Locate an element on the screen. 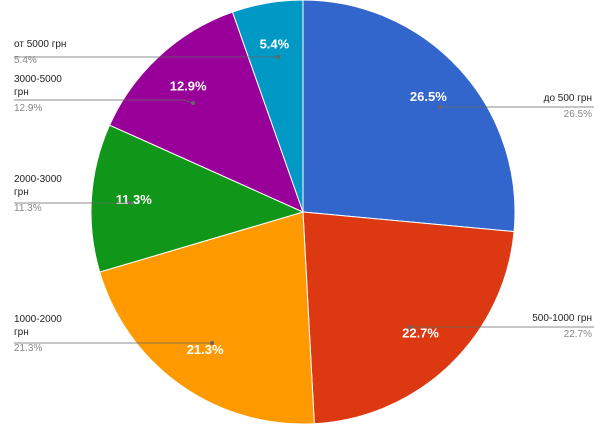  legend-label: 1000-2000 грн 21.3% is located at coordinates (45, 334).